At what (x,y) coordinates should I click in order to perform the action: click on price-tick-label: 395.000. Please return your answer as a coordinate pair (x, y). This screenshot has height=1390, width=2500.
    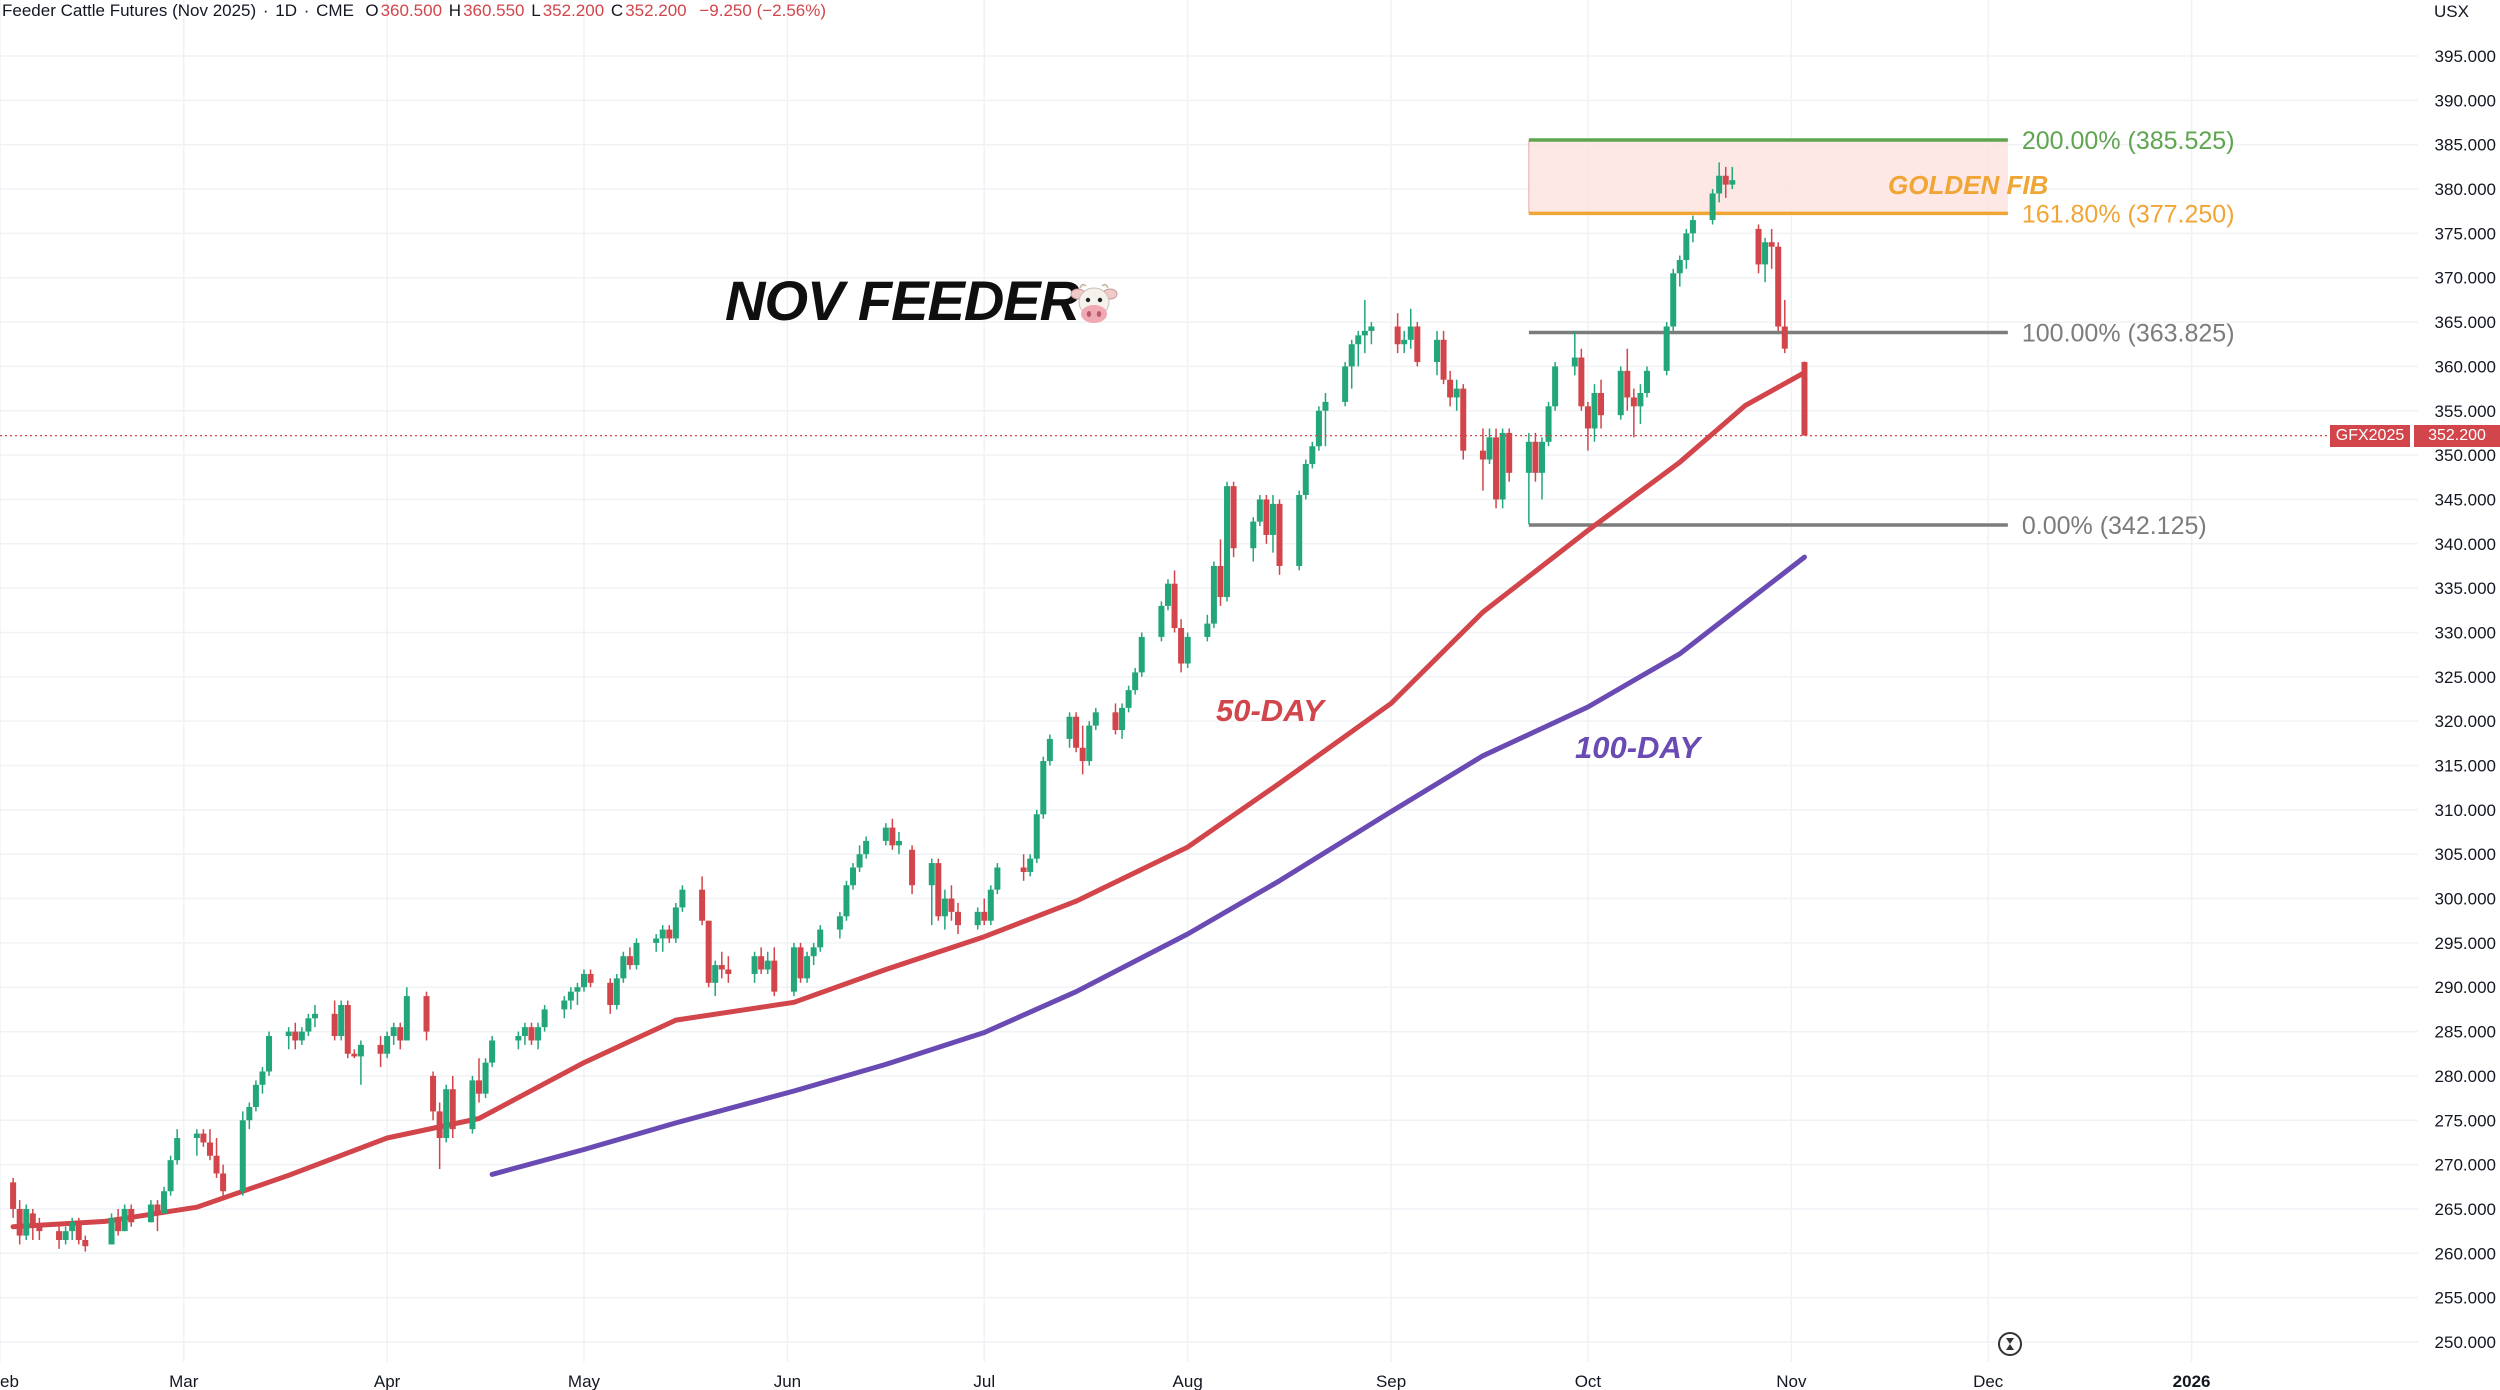
    Looking at the image, I should click on (2465, 56).